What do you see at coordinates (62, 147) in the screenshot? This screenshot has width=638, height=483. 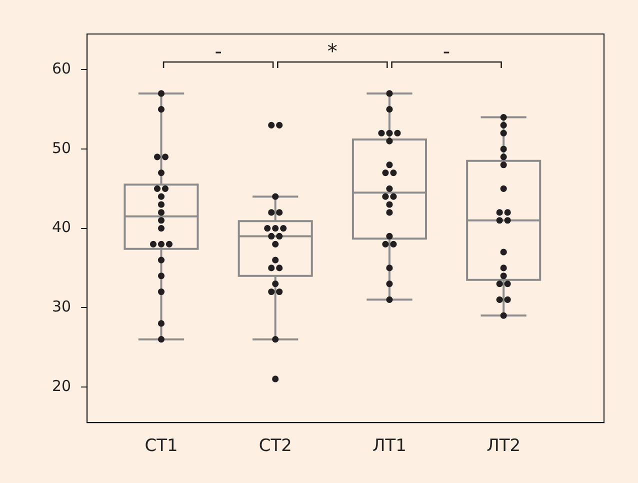 I see `y-tick-label: 50` at bounding box center [62, 147].